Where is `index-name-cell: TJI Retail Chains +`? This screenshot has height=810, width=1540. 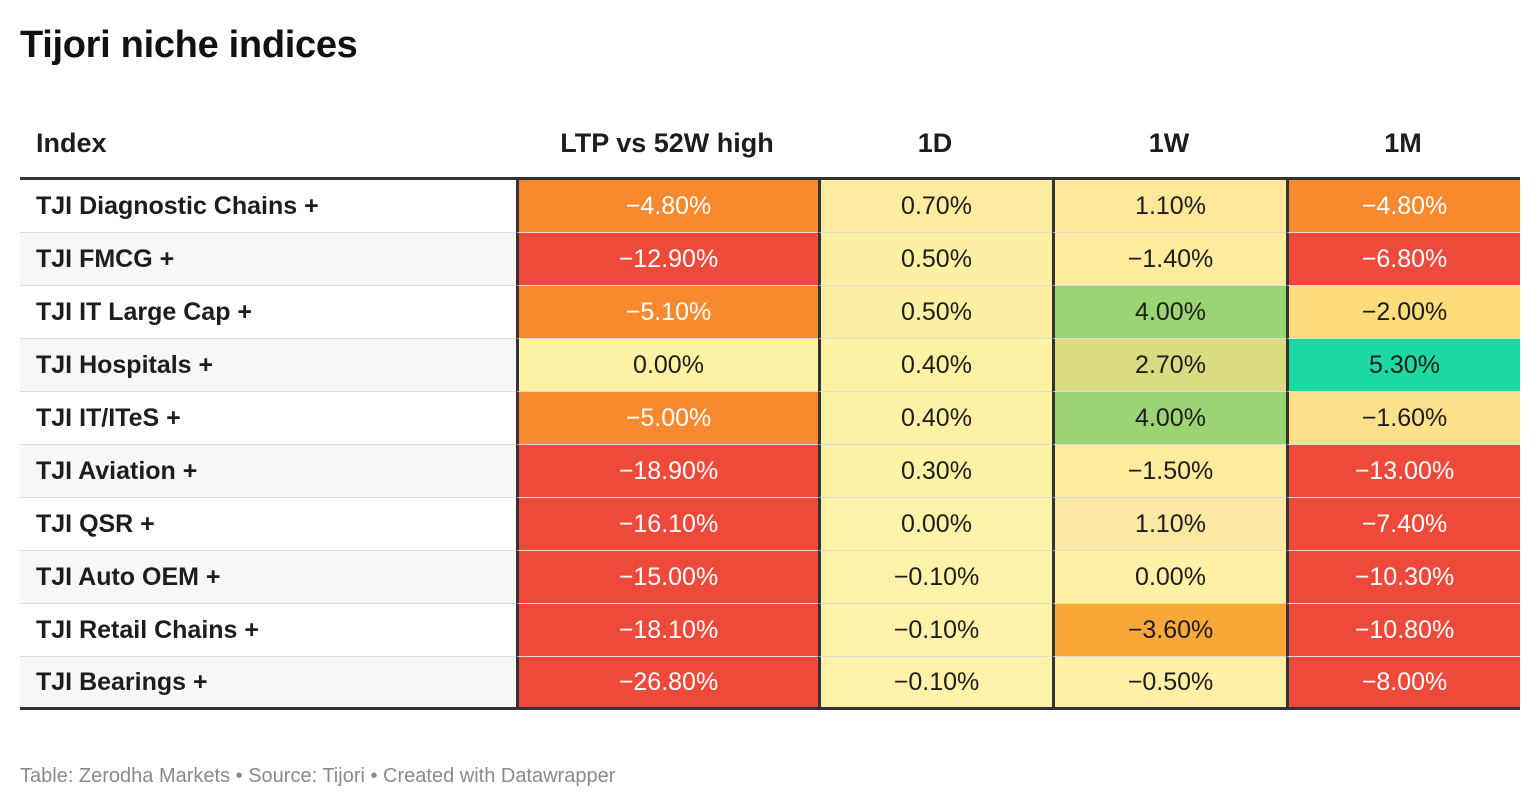
index-name-cell: TJI Retail Chains + is located at coordinates (268, 630).